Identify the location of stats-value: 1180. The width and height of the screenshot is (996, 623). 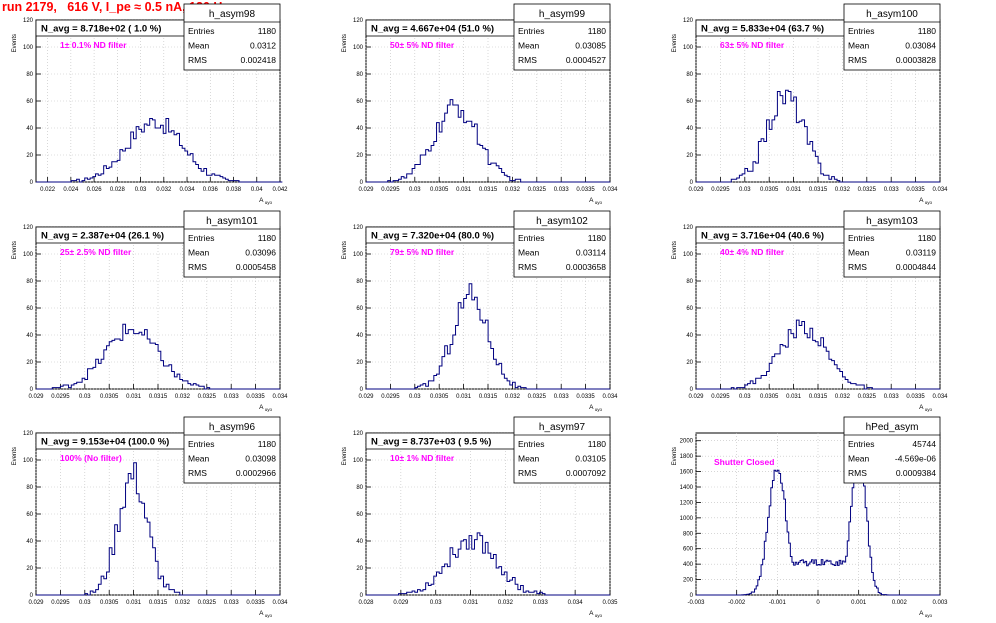
(267, 444).